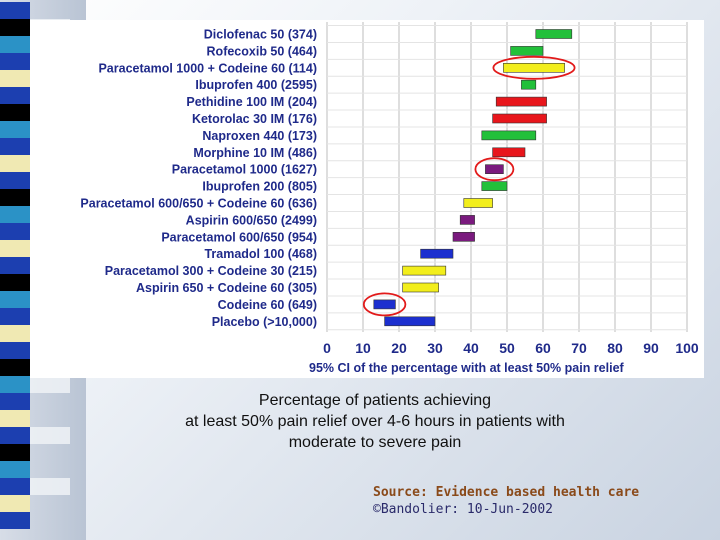 This screenshot has width=720, height=540. Describe the element at coordinates (244, 170) in the screenshot. I see `row-label: Paracetamol 1000 (1627)` at that location.